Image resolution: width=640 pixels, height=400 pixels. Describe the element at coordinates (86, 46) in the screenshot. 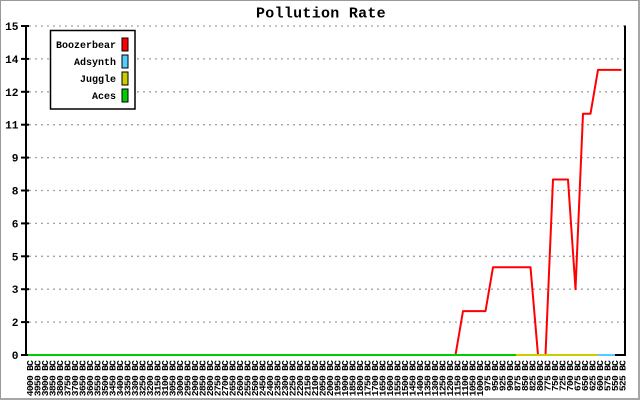

I see `svg-text: Boozerbear` at that location.